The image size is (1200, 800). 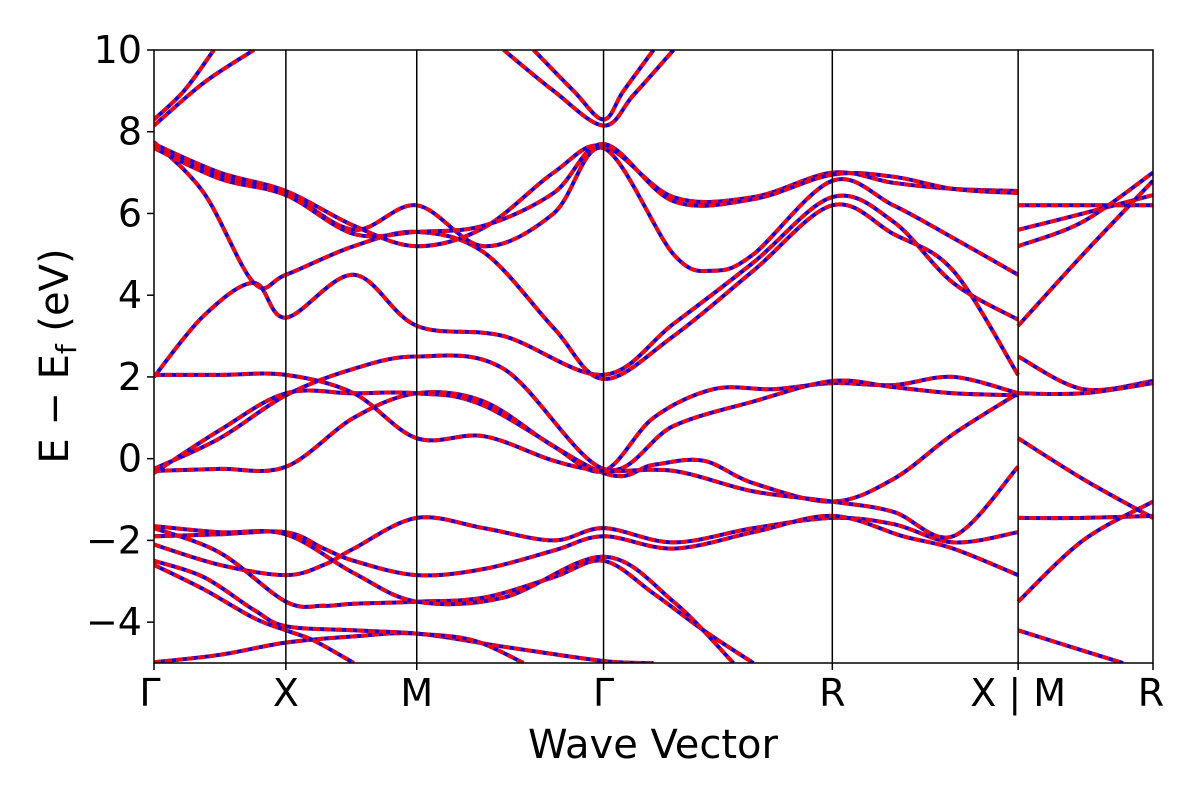 What do you see at coordinates (55, 409) in the screenshot?
I see `y-axis-label-main: E − E` at bounding box center [55, 409].